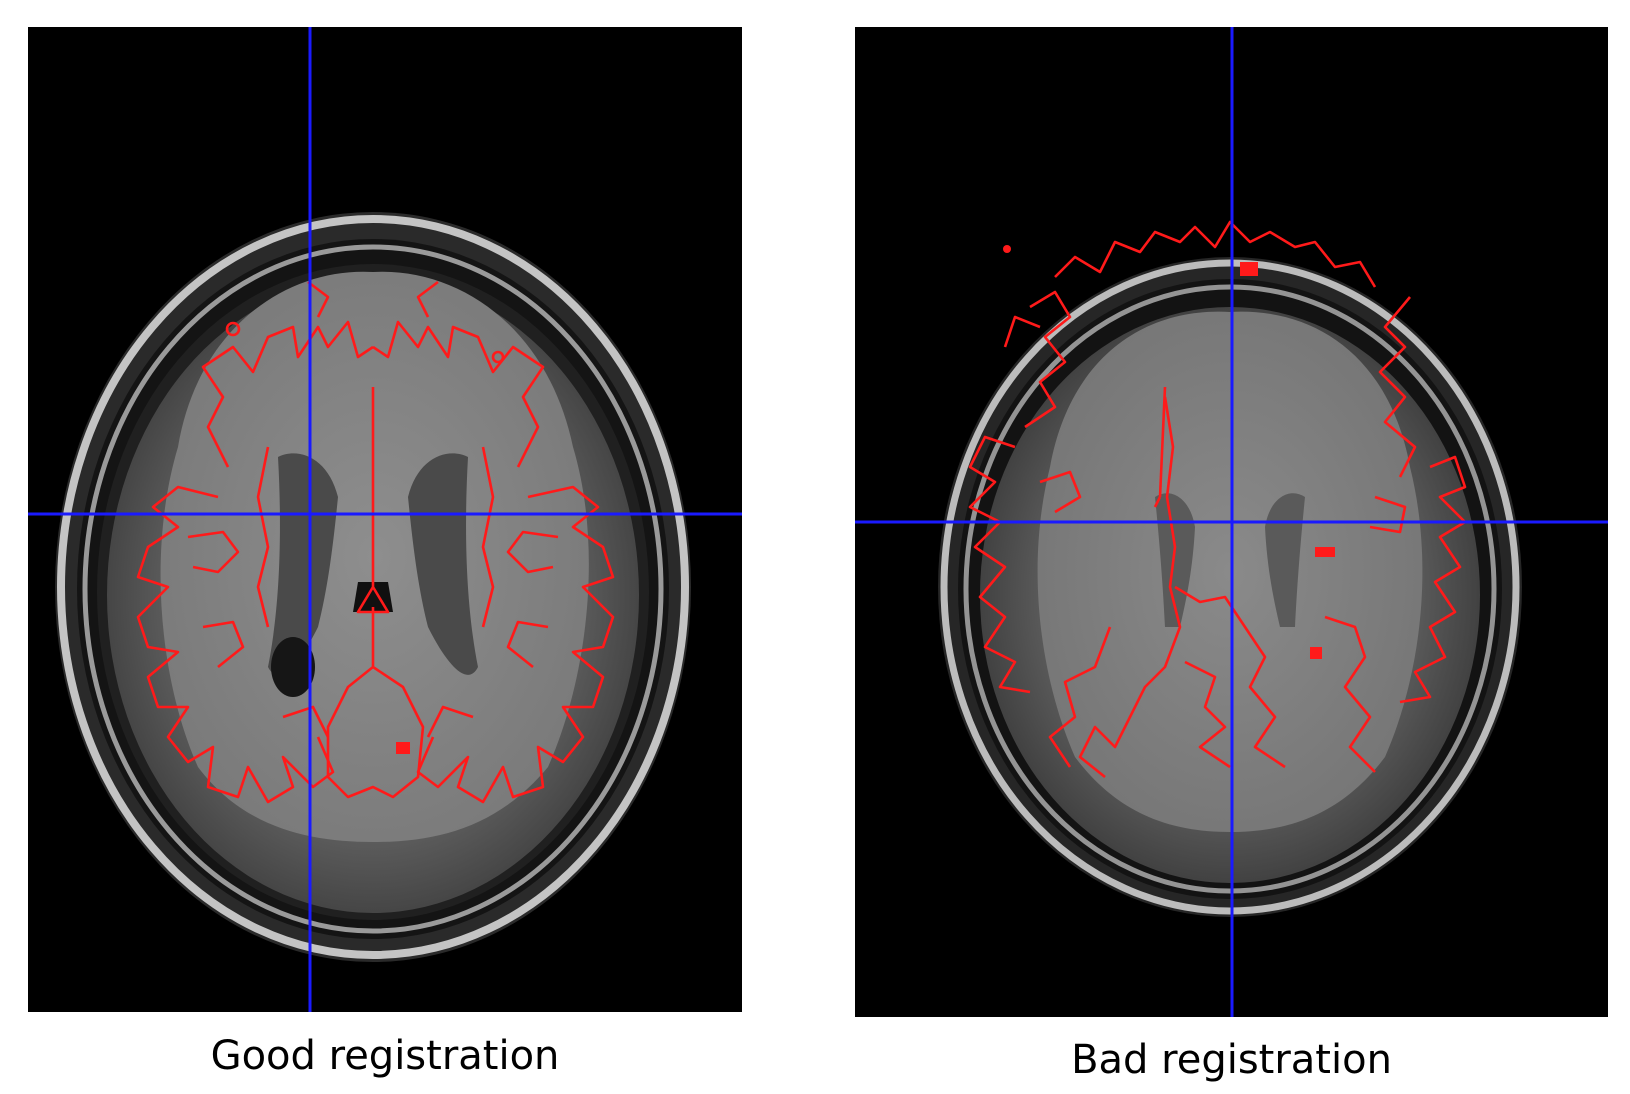 The height and width of the screenshot is (1094, 1630). What do you see at coordinates (385, 1056) in the screenshot?
I see `good-registration-caption: Good registration` at bounding box center [385, 1056].